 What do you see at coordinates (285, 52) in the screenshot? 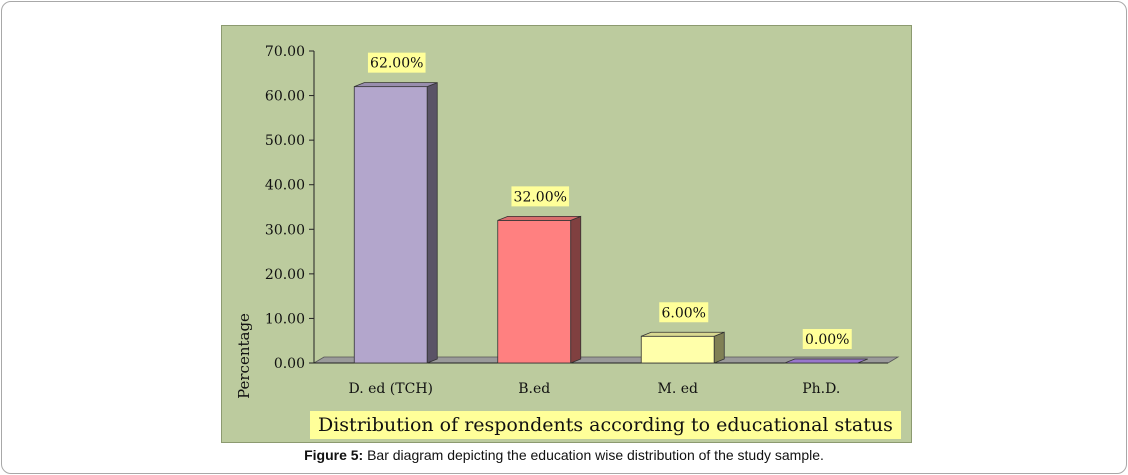
I see `y-tick-label: 70.00` at bounding box center [285, 52].